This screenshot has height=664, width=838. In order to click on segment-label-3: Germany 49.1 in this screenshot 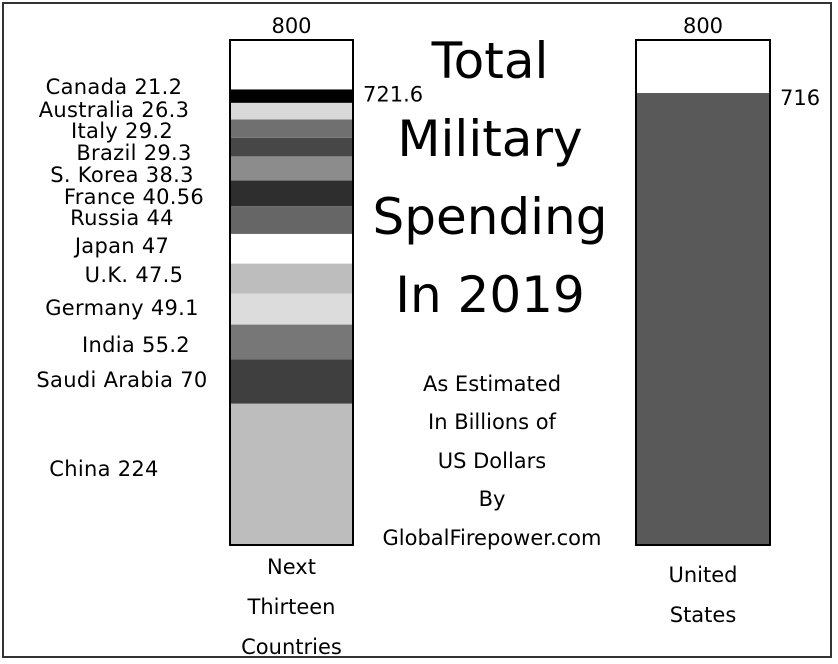, I will do `click(122, 308)`.